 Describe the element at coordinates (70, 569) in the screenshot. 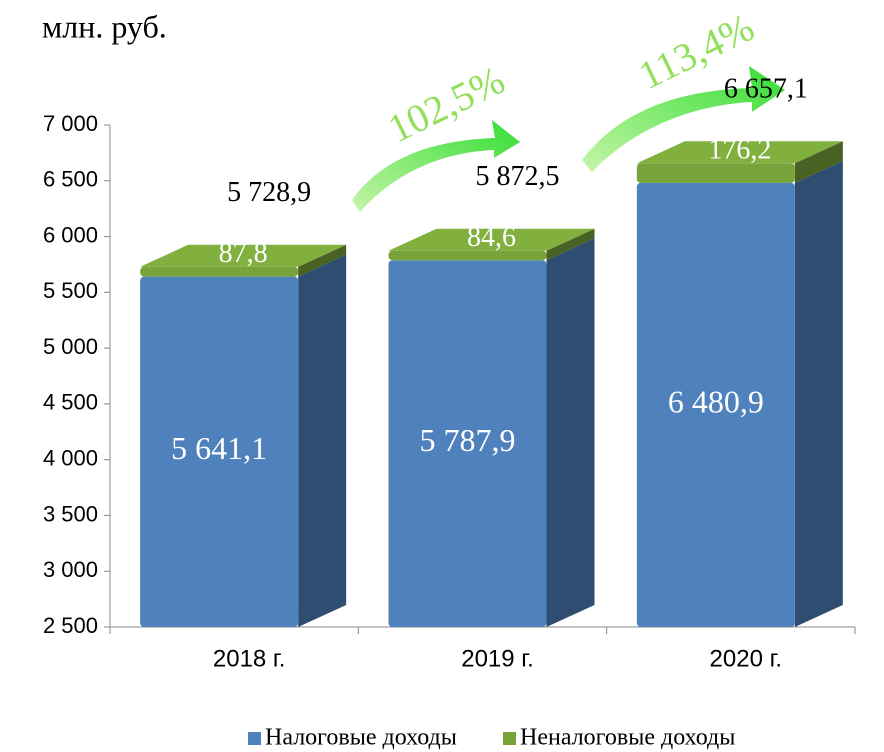

I see `y-tick-label: 3 000` at that location.